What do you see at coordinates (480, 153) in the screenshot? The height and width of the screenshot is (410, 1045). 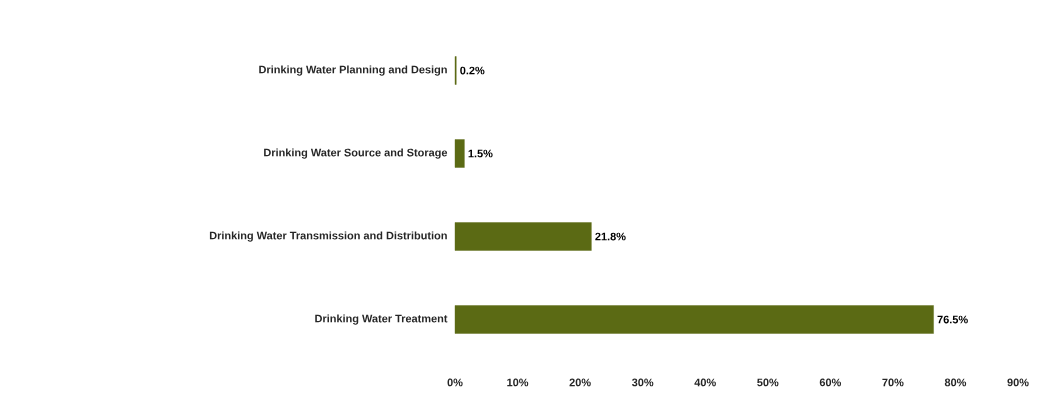 I see `data-label: 1.5%` at bounding box center [480, 153].